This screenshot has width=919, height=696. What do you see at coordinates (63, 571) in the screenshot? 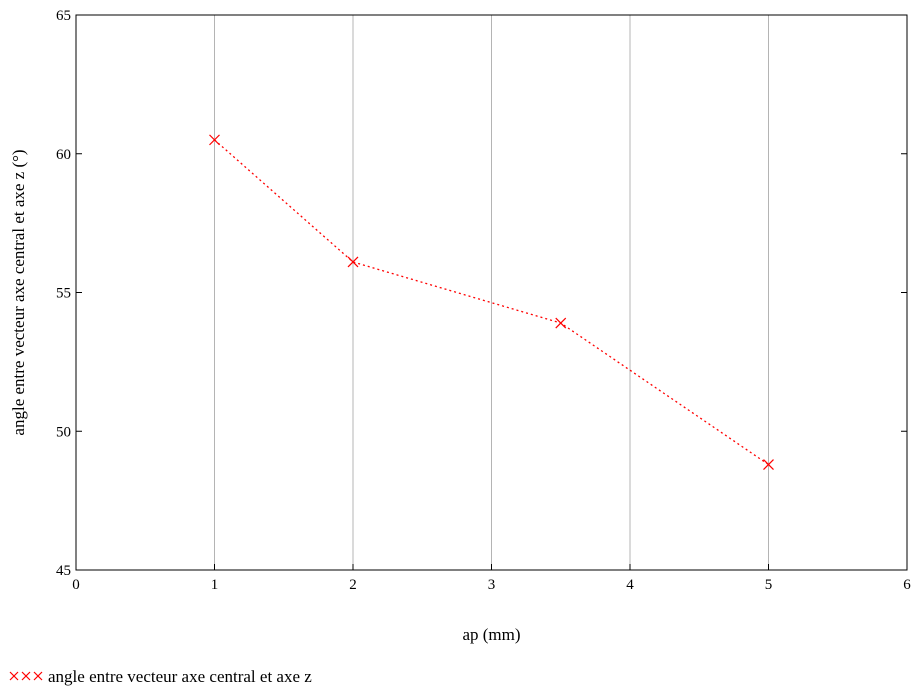
I see `y-tick-label: 45` at bounding box center [63, 571].